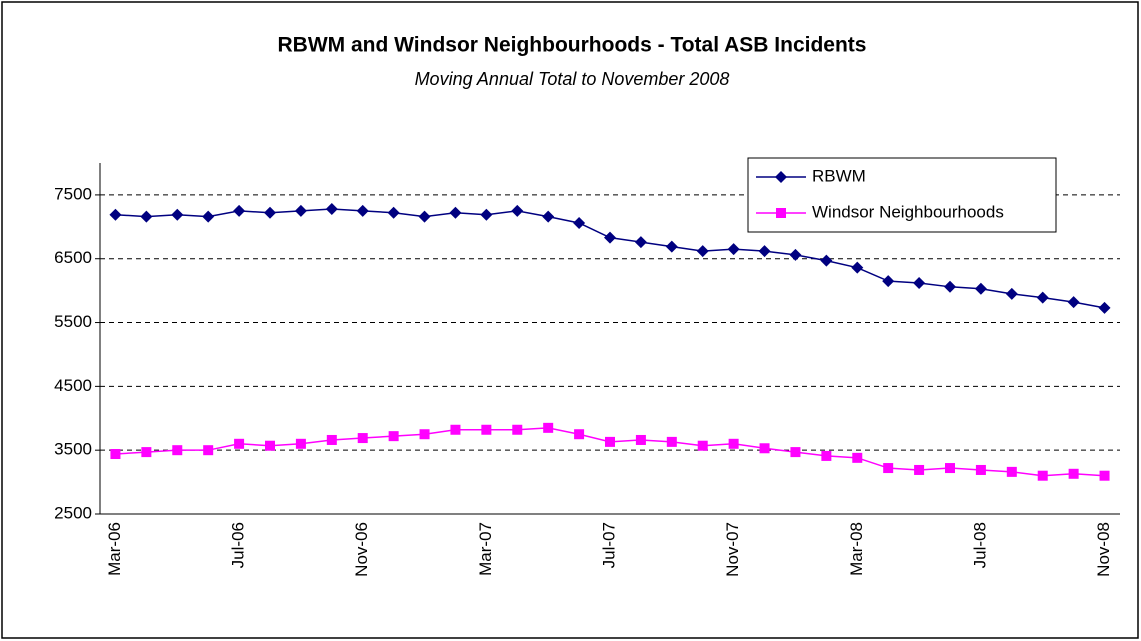 The height and width of the screenshot is (641, 1141). I want to click on legend: RBWM Windsor Neighbourhoods, so click(902, 195).